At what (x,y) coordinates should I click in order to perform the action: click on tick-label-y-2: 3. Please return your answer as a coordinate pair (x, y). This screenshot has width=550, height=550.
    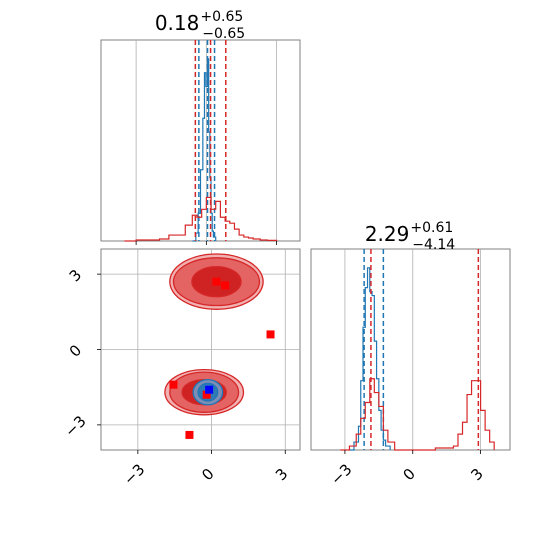
    Looking at the image, I should click on (75, 275).